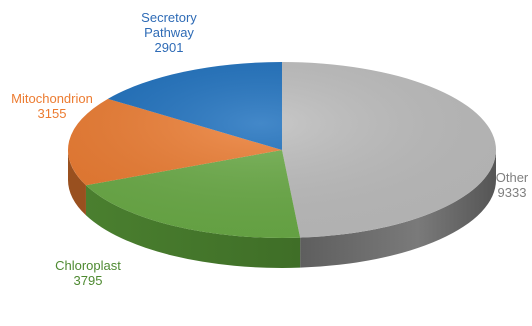 The width and height of the screenshot is (532, 326). Describe the element at coordinates (193, 226) in the screenshot. I see `pie-side-chloroplast` at that location.